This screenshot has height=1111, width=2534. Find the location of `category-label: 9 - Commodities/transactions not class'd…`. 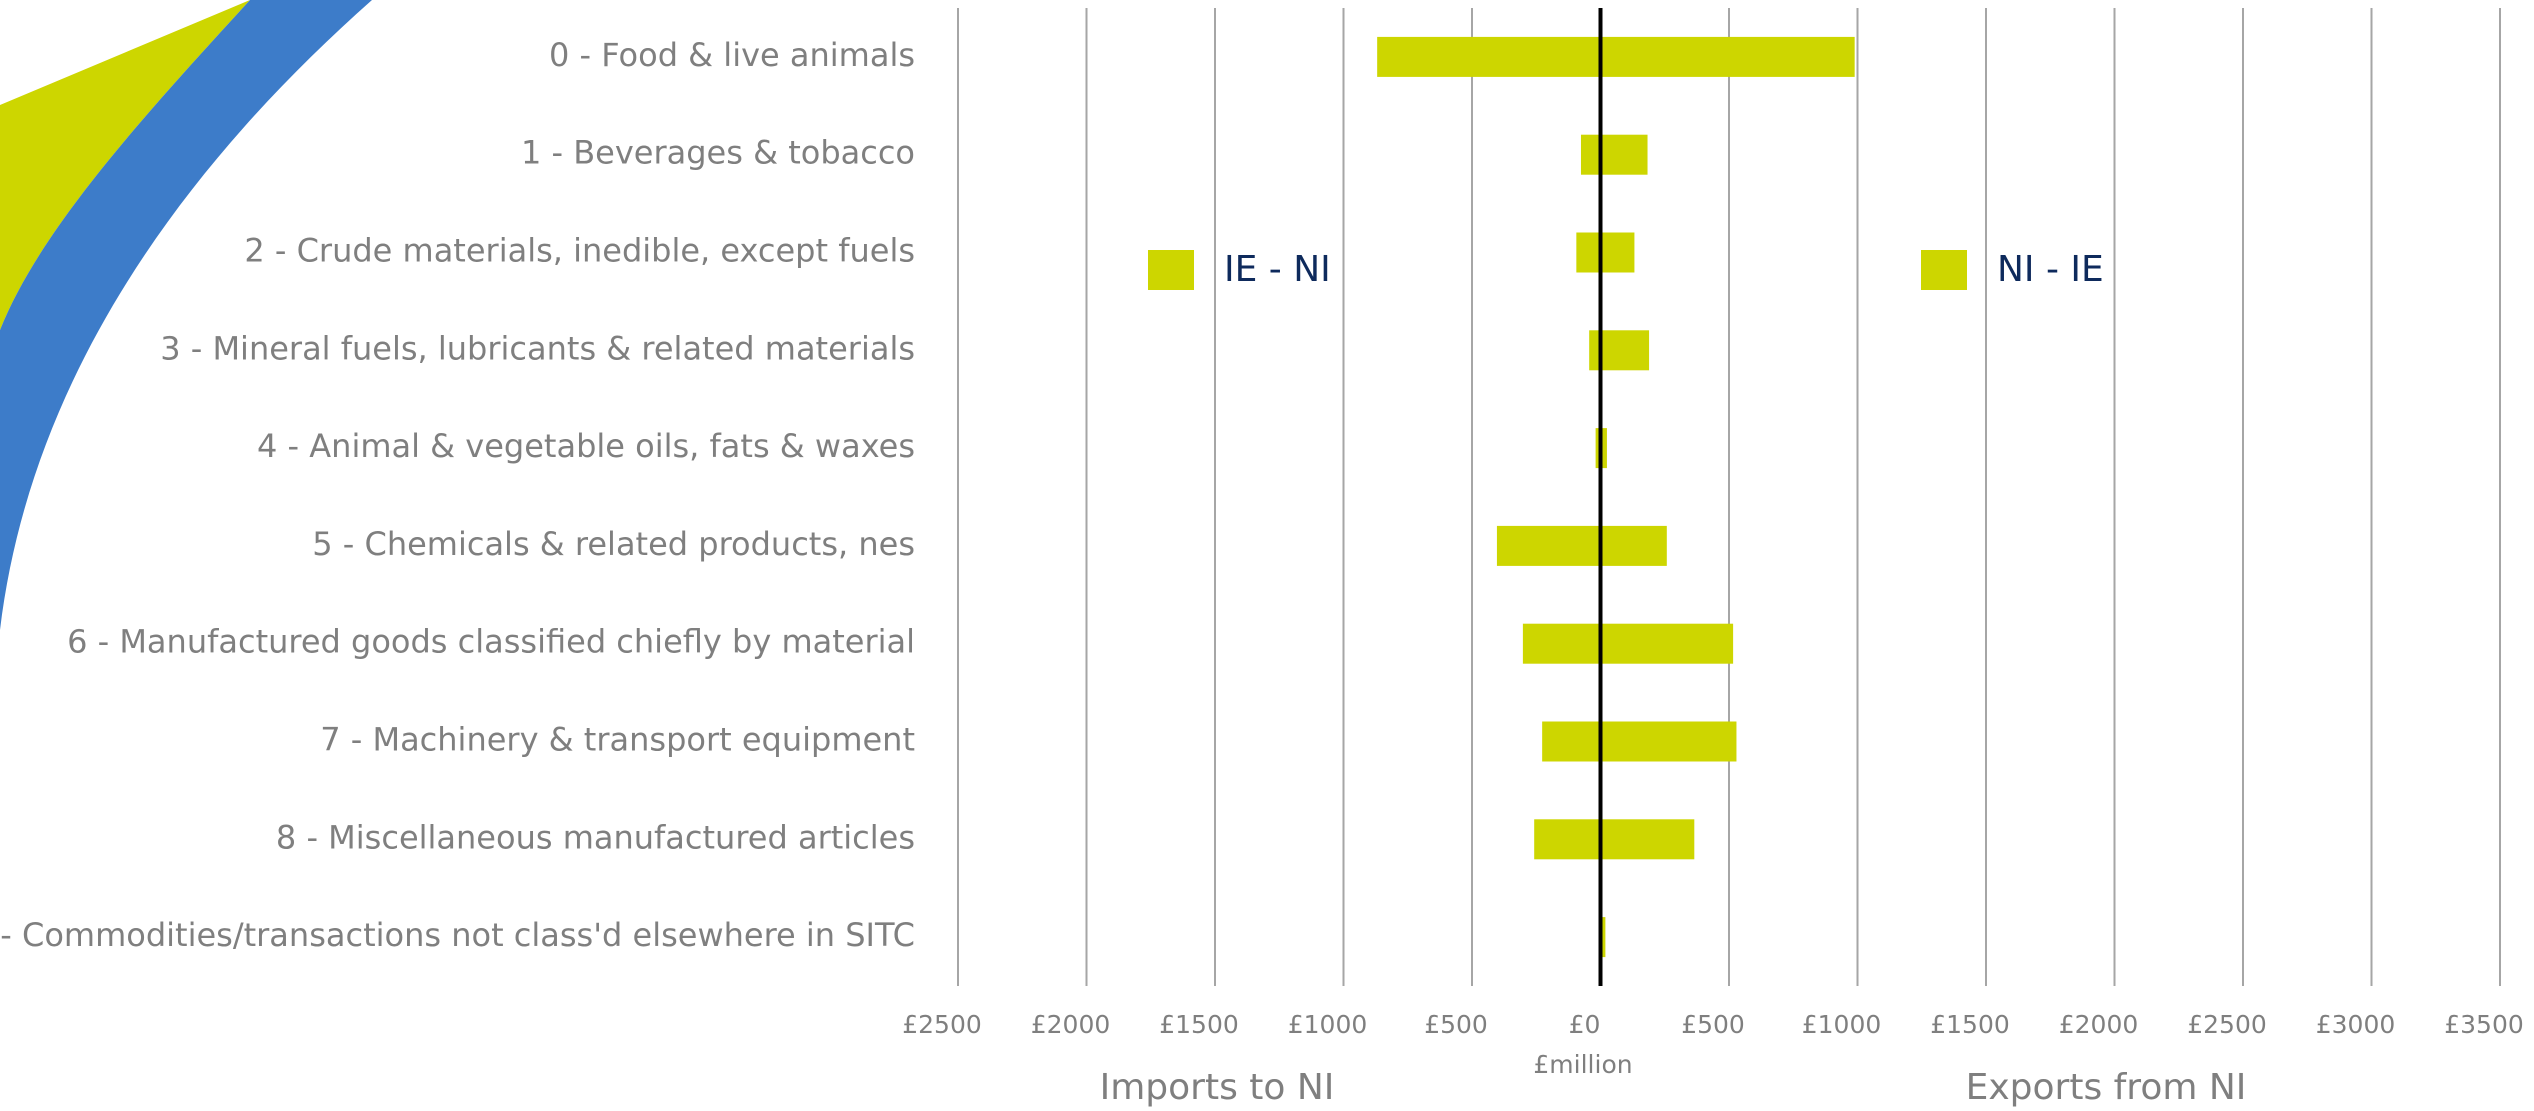

category-label: 9 - Commodities/transactions not class'd… is located at coordinates (457, 935).